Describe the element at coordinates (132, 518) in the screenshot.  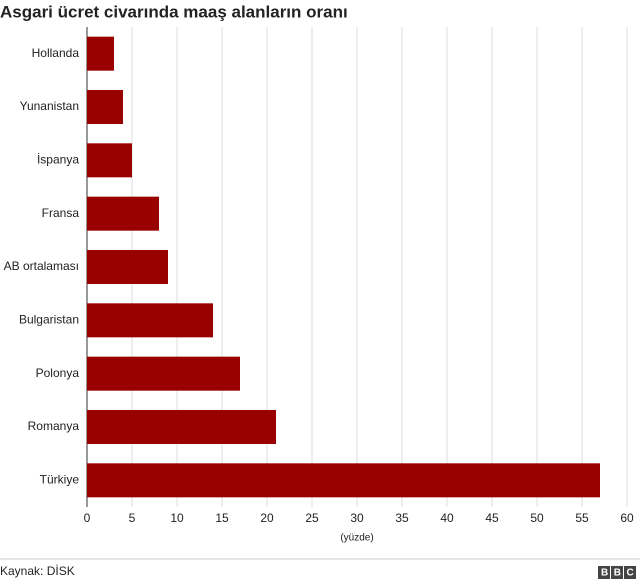
I see `x-tick-label: 5` at that location.